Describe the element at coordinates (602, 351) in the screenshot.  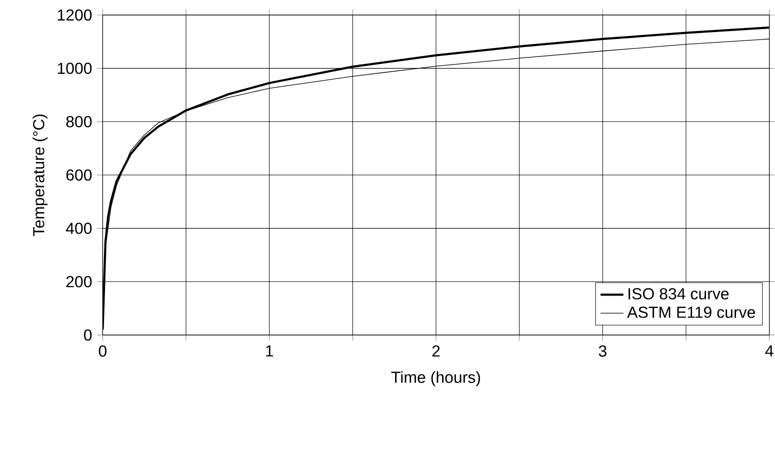
I see `x-tick-label: 3` at that location.